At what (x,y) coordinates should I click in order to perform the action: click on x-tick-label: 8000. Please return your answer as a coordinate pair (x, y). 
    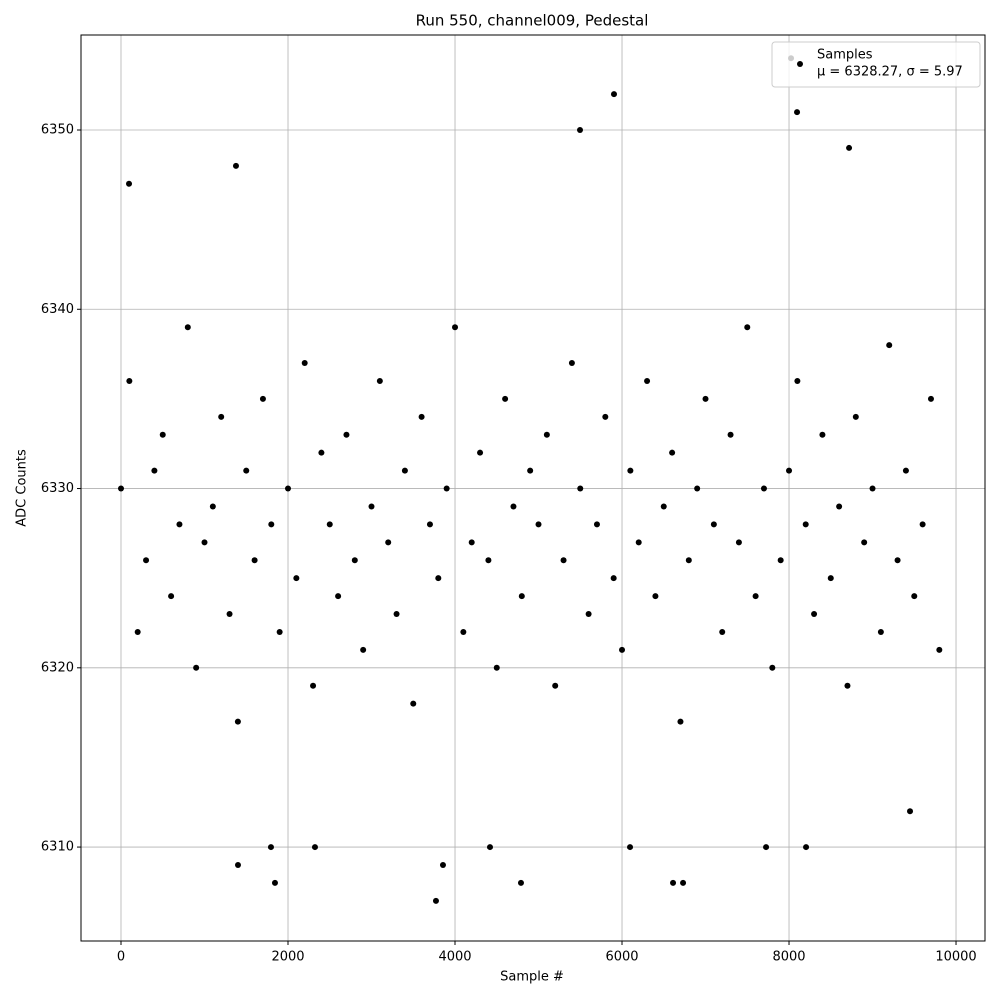
    Looking at the image, I should click on (788, 957).